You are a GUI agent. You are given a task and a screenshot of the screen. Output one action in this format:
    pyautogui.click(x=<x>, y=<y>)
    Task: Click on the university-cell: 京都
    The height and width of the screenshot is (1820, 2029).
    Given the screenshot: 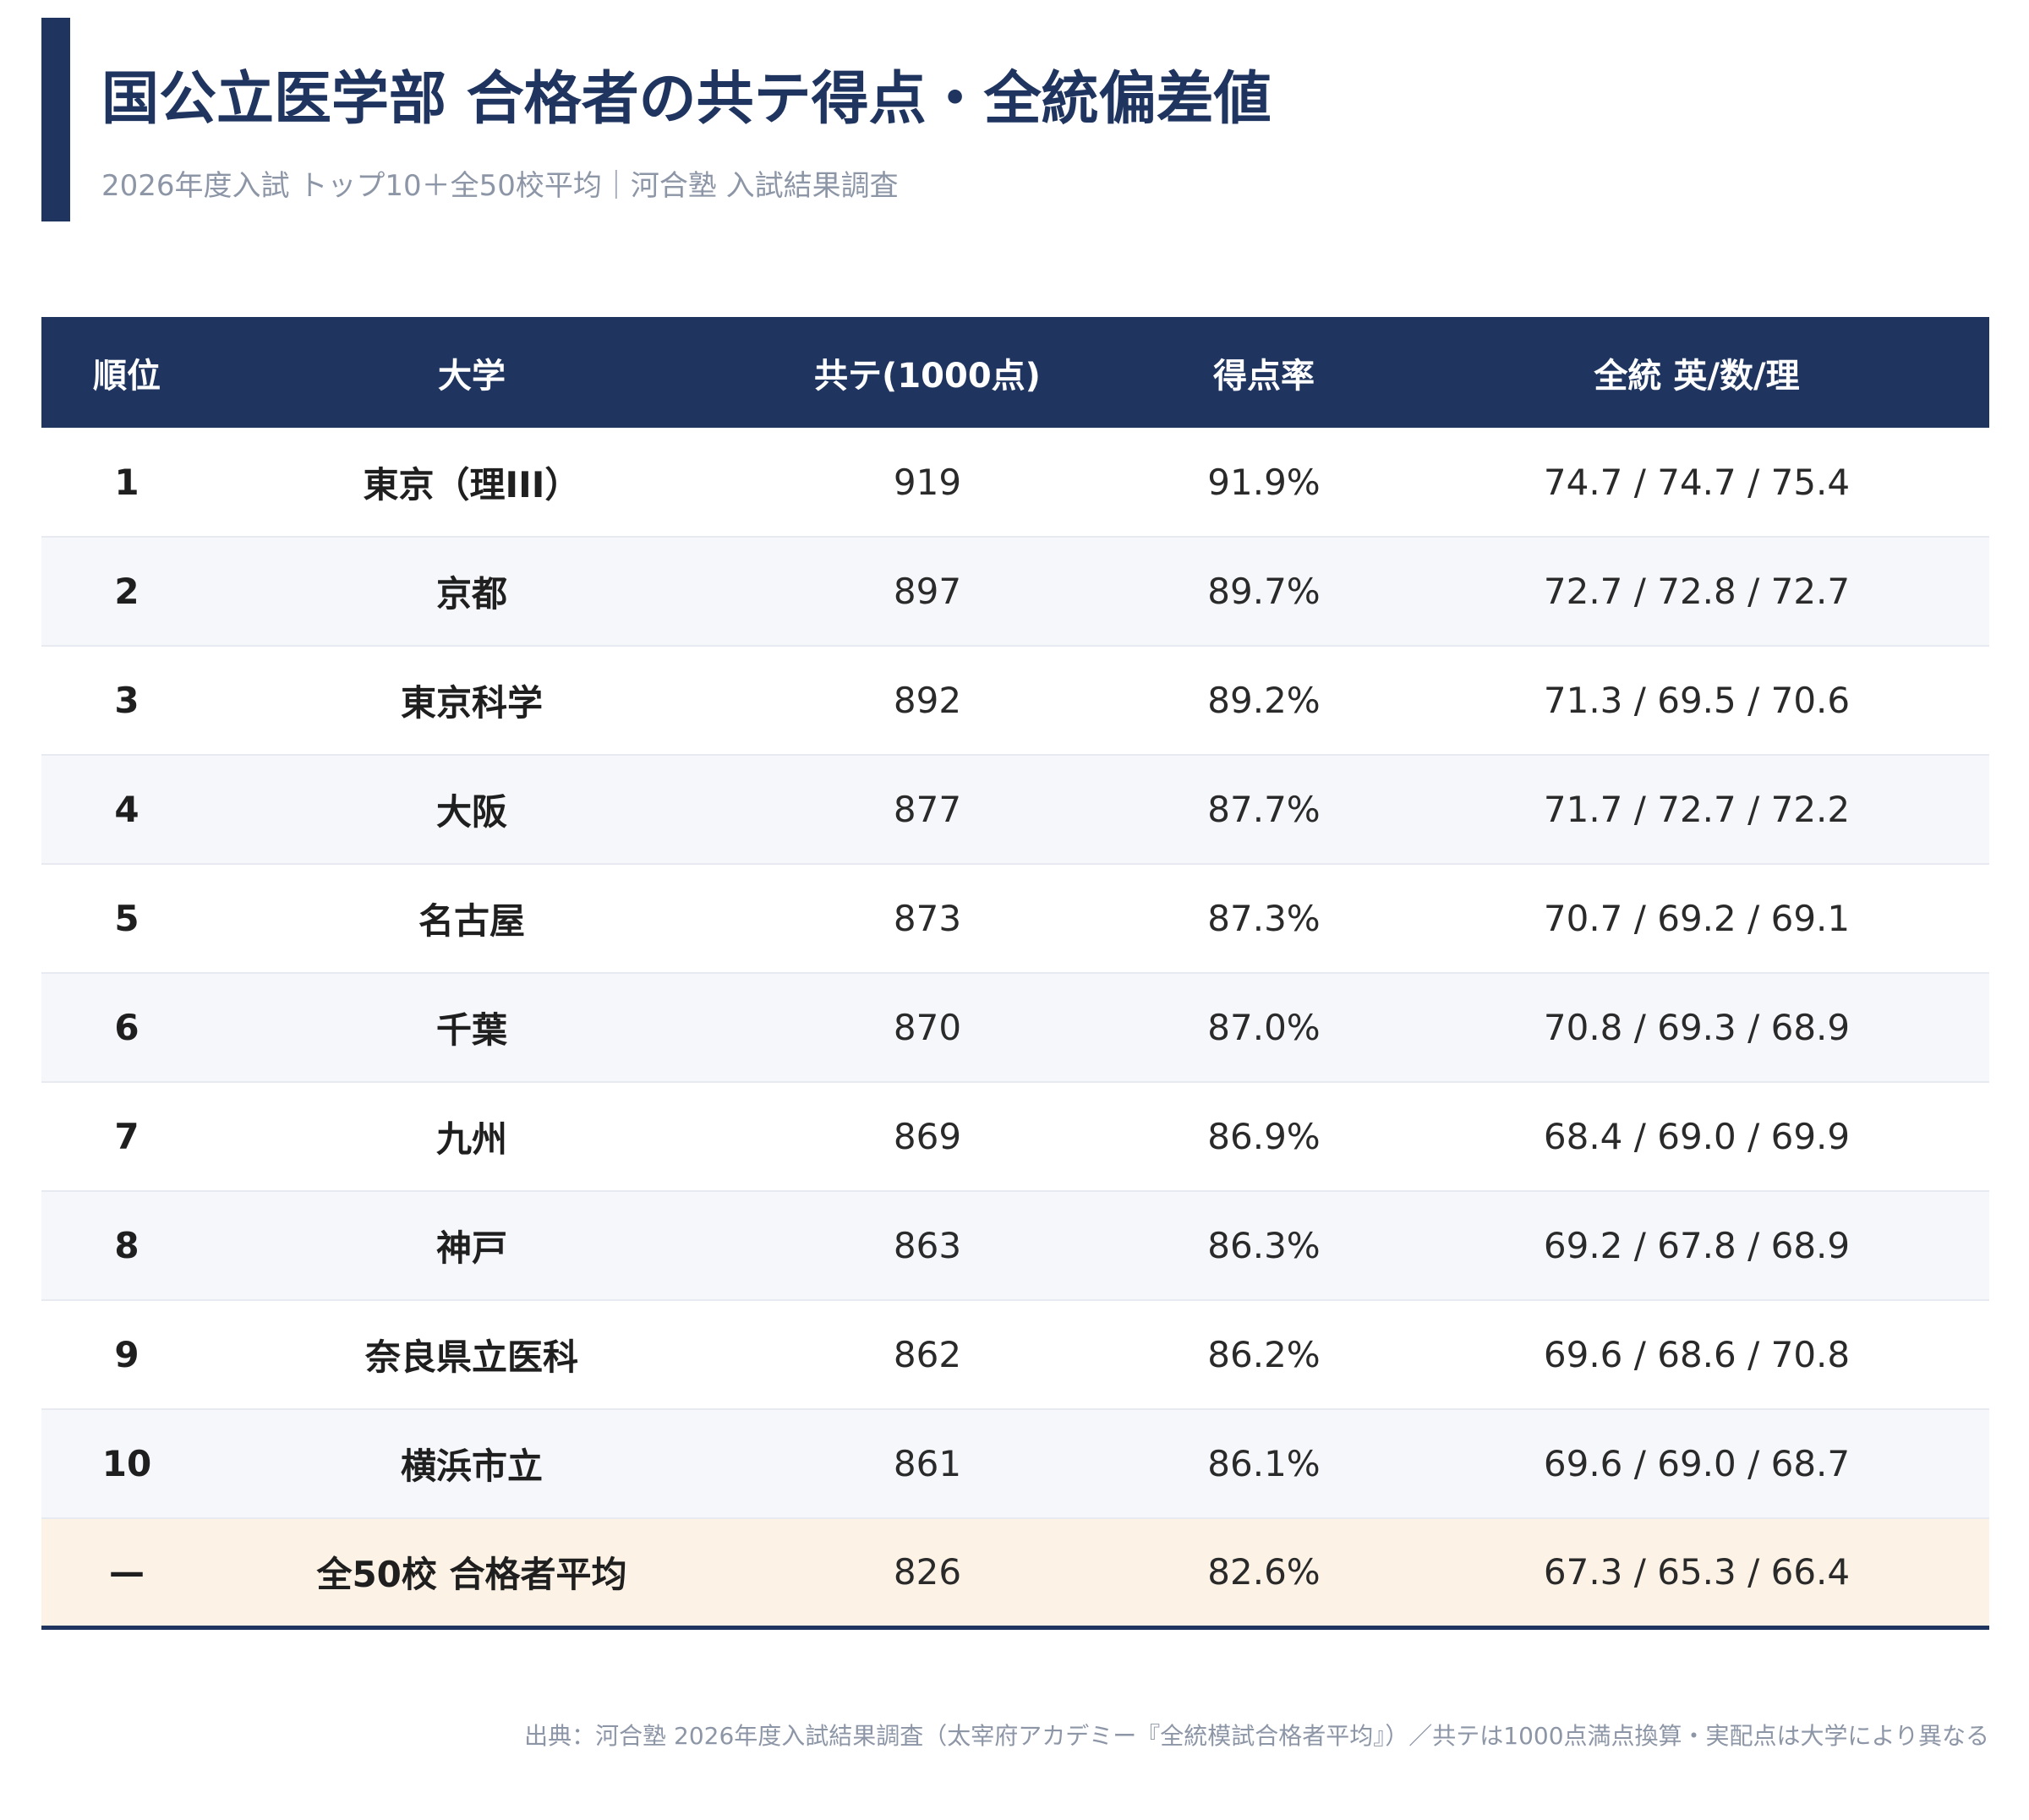 What is the action you would take?
    pyautogui.click(x=471, y=594)
    